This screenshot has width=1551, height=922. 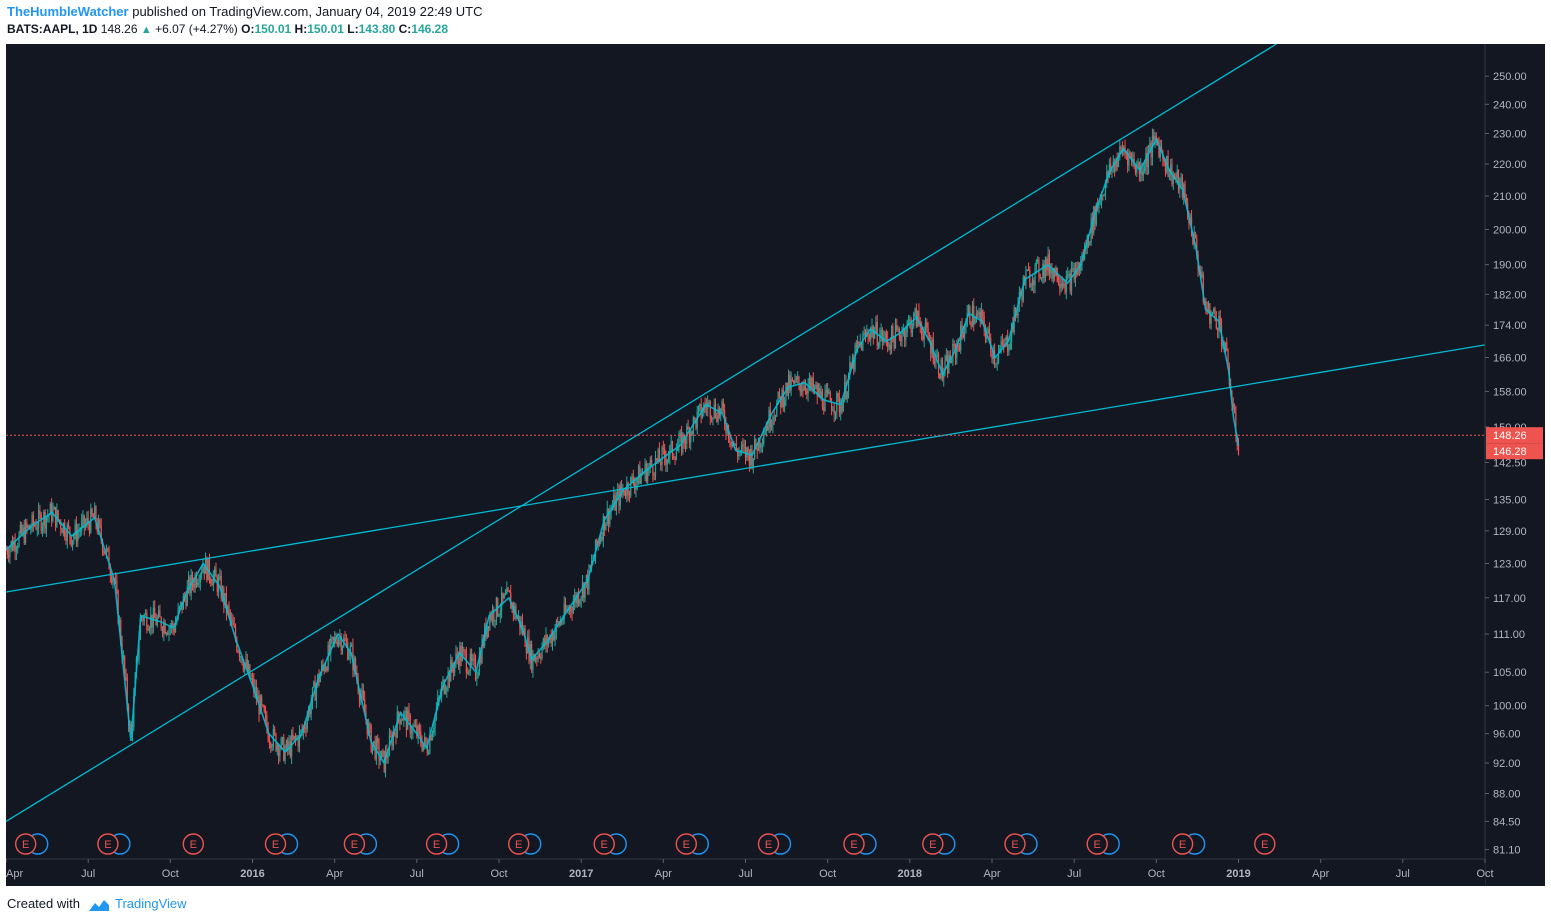 I want to click on price-axis-background, so click(x=1515, y=465).